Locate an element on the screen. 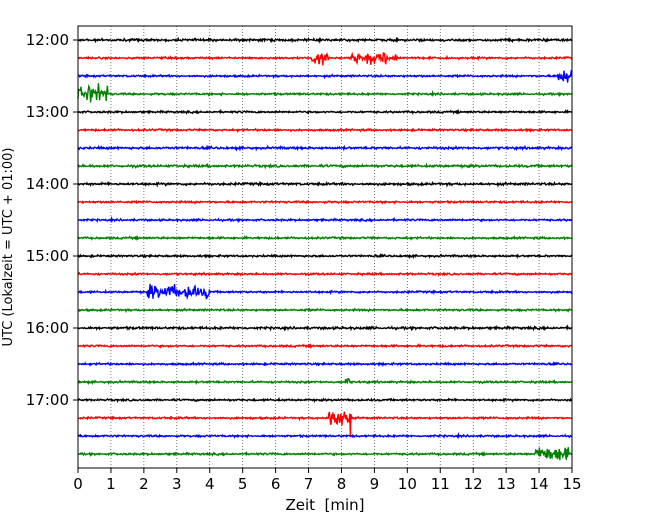 The image size is (650, 520). x-tick-label-5: 5 is located at coordinates (243, 484).